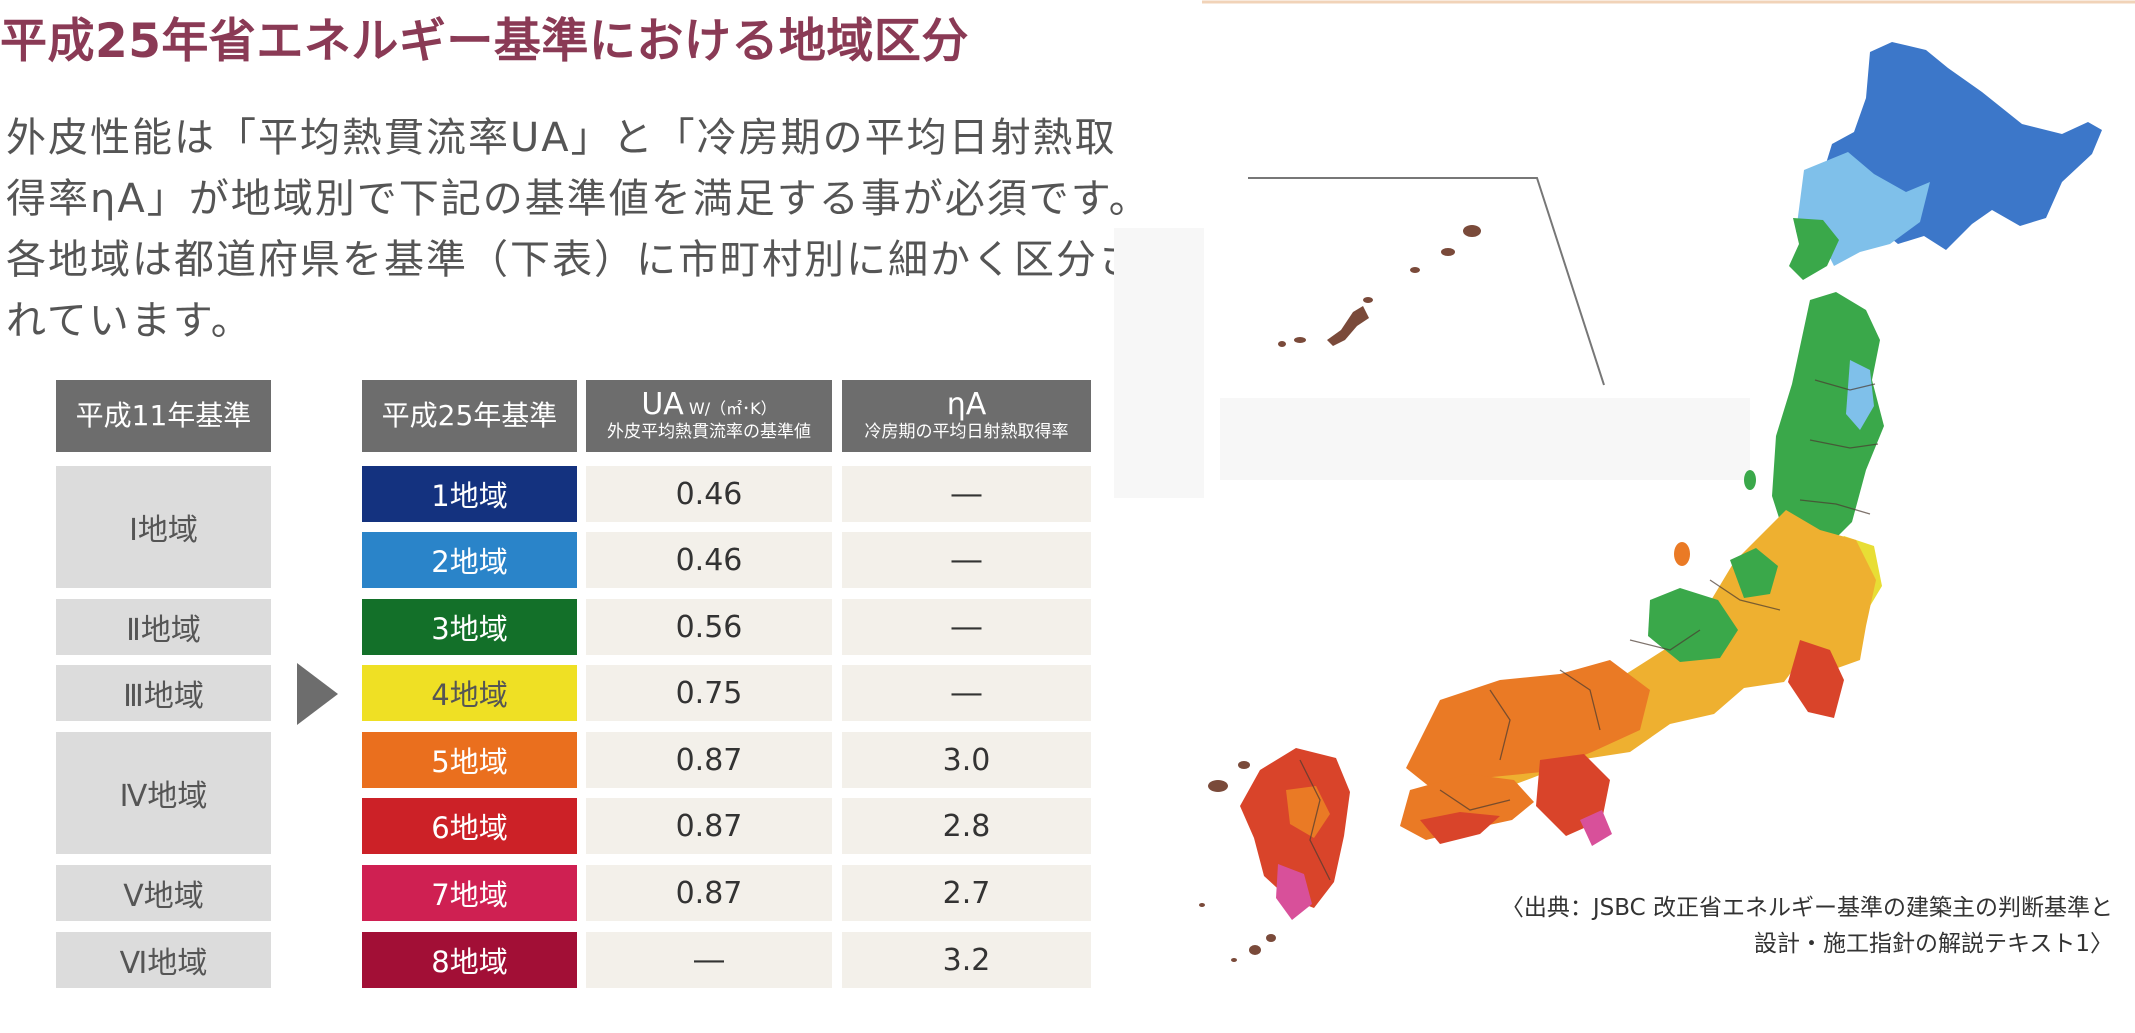 Image resolution: width=2135 pixels, height=1033 pixels. What do you see at coordinates (469, 960) in the screenshot?
I see `zone-cell: 8地域` at bounding box center [469, 960].